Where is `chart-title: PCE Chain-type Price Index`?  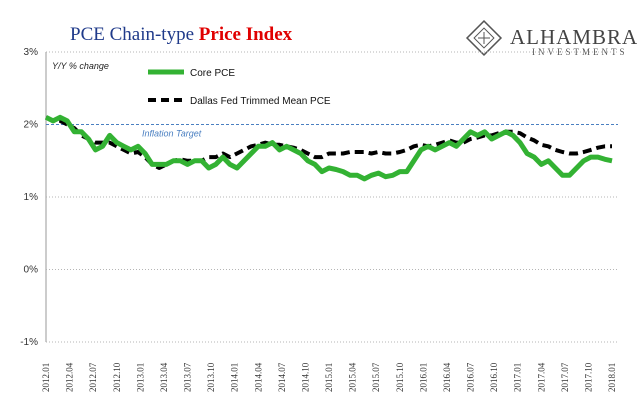 chart-title: PCE Chain-type Price Index is located at coordinates (181, 34).